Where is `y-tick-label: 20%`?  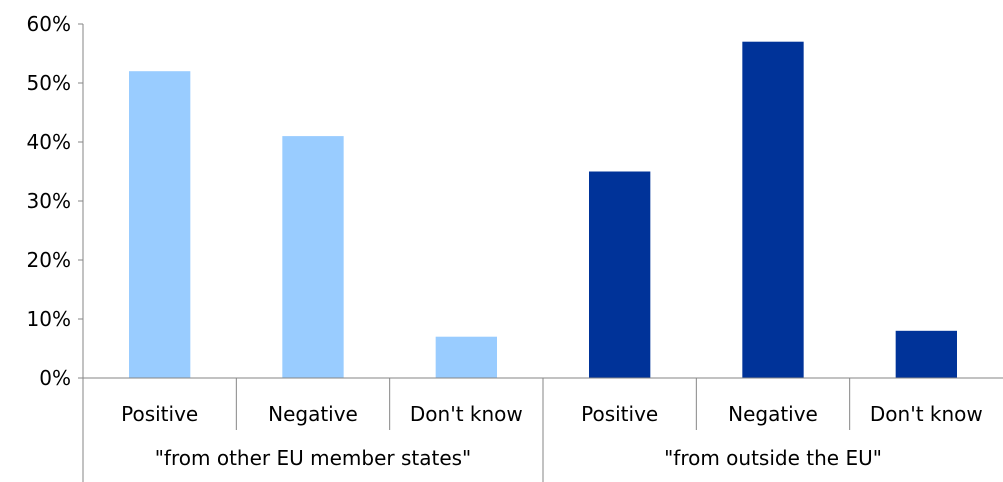 y-tick-label: 20% is located at coordinates (49, 260).